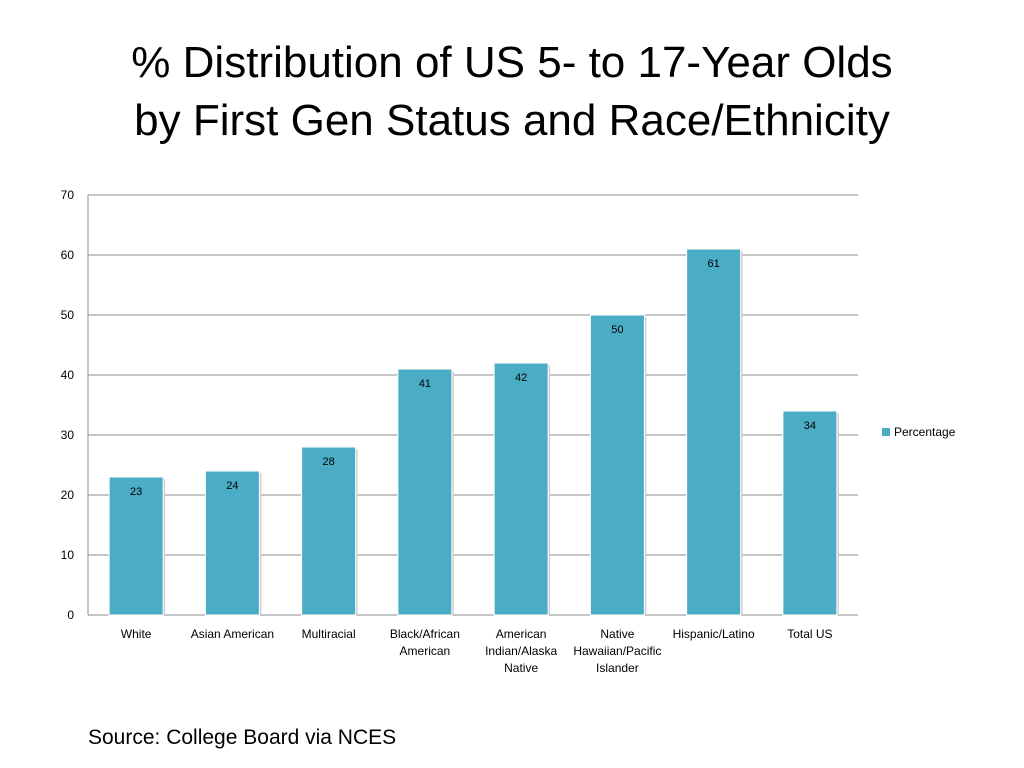 This screenshot has width=1024, height=768. What do you see at coordinates (68, 495) in the screenshot?
I see `y-tick-label: 20` at bounding box center [68, 495].